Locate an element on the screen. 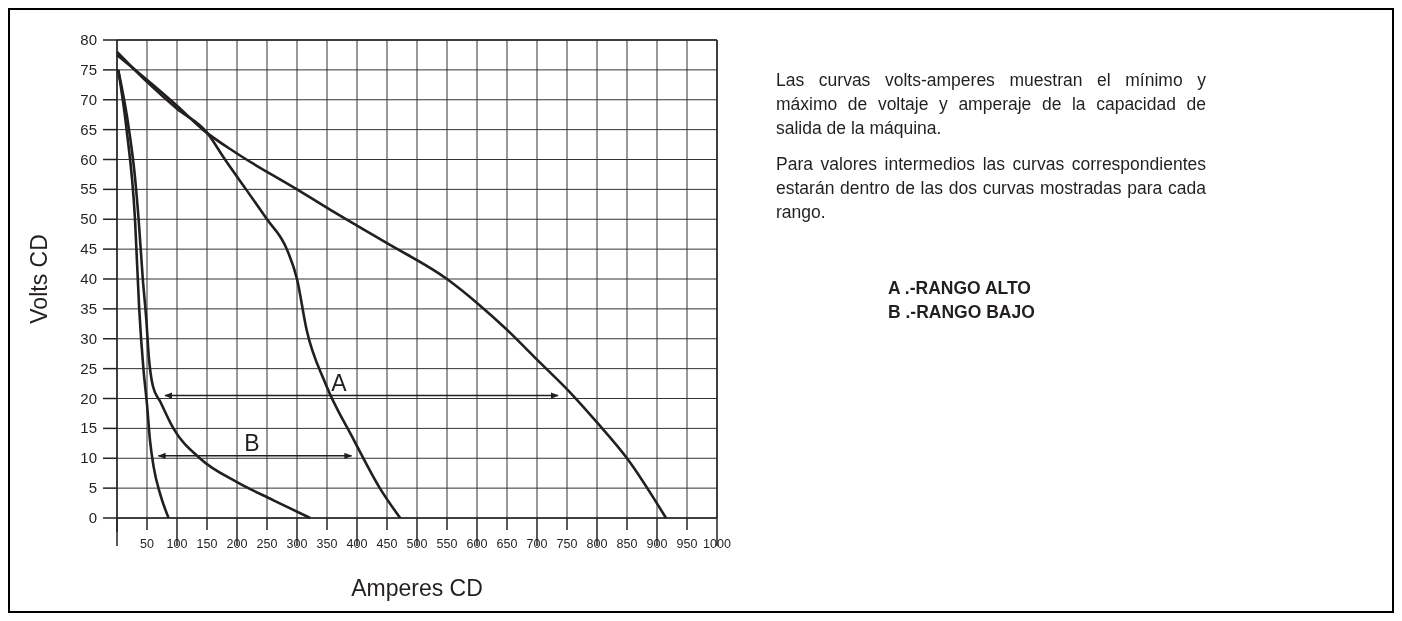  x-tick-label: 400 is located at coordinates (357, 544).